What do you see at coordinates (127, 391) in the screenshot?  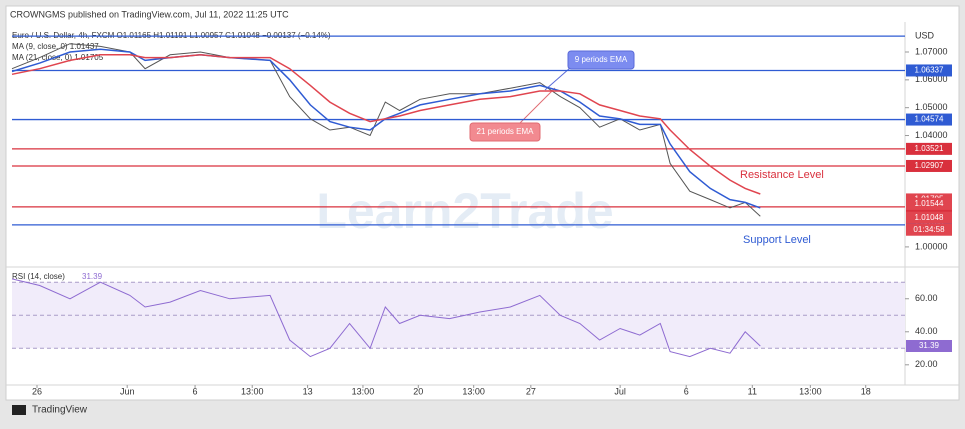 I see `x-tick-label: Jun` at bounding box center [127, 391].